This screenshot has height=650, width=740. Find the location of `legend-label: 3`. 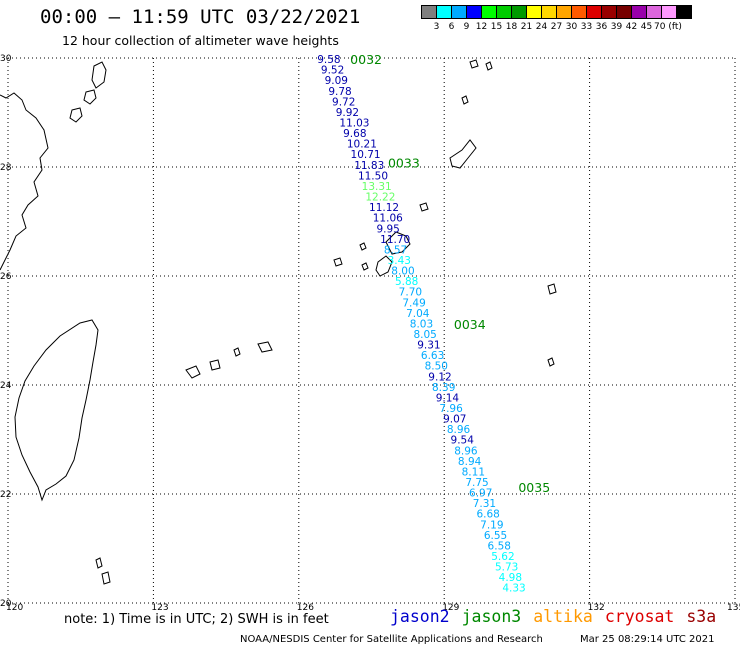

legend-label: 3 is located at coordinates (436, 27).